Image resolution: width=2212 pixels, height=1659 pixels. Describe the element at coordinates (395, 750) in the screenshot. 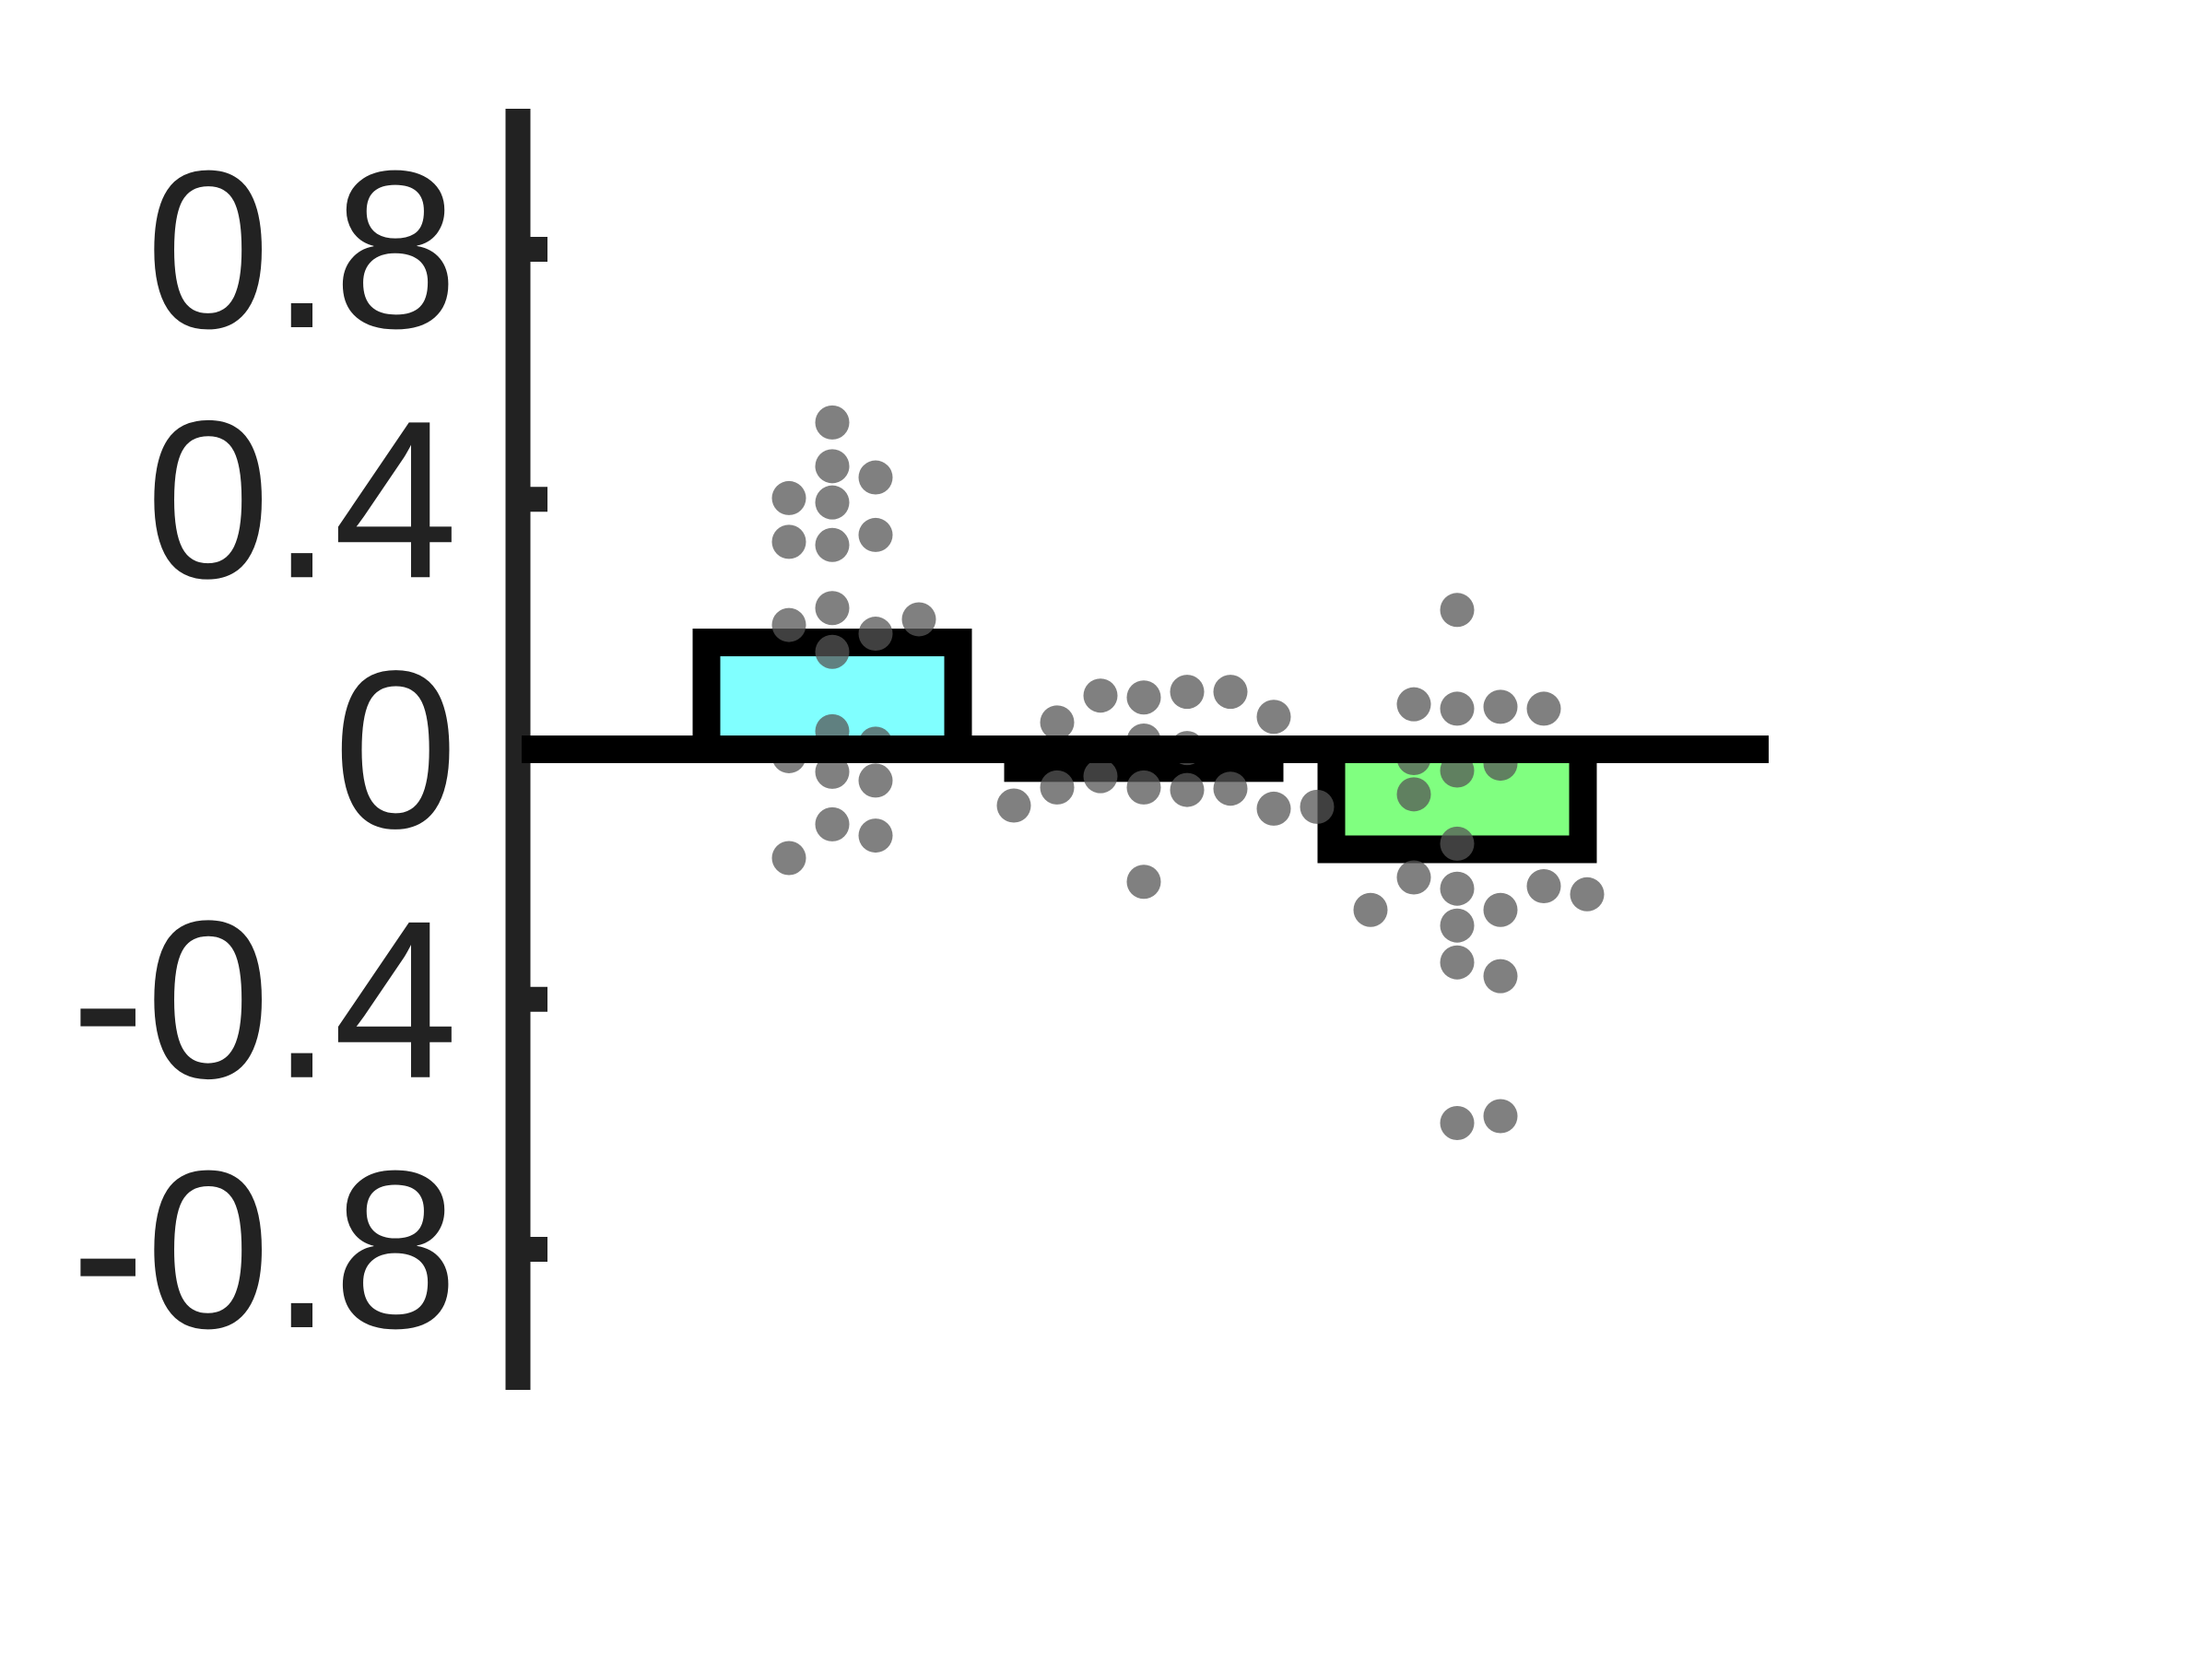

I see `y-tick-label: 0` at that location.